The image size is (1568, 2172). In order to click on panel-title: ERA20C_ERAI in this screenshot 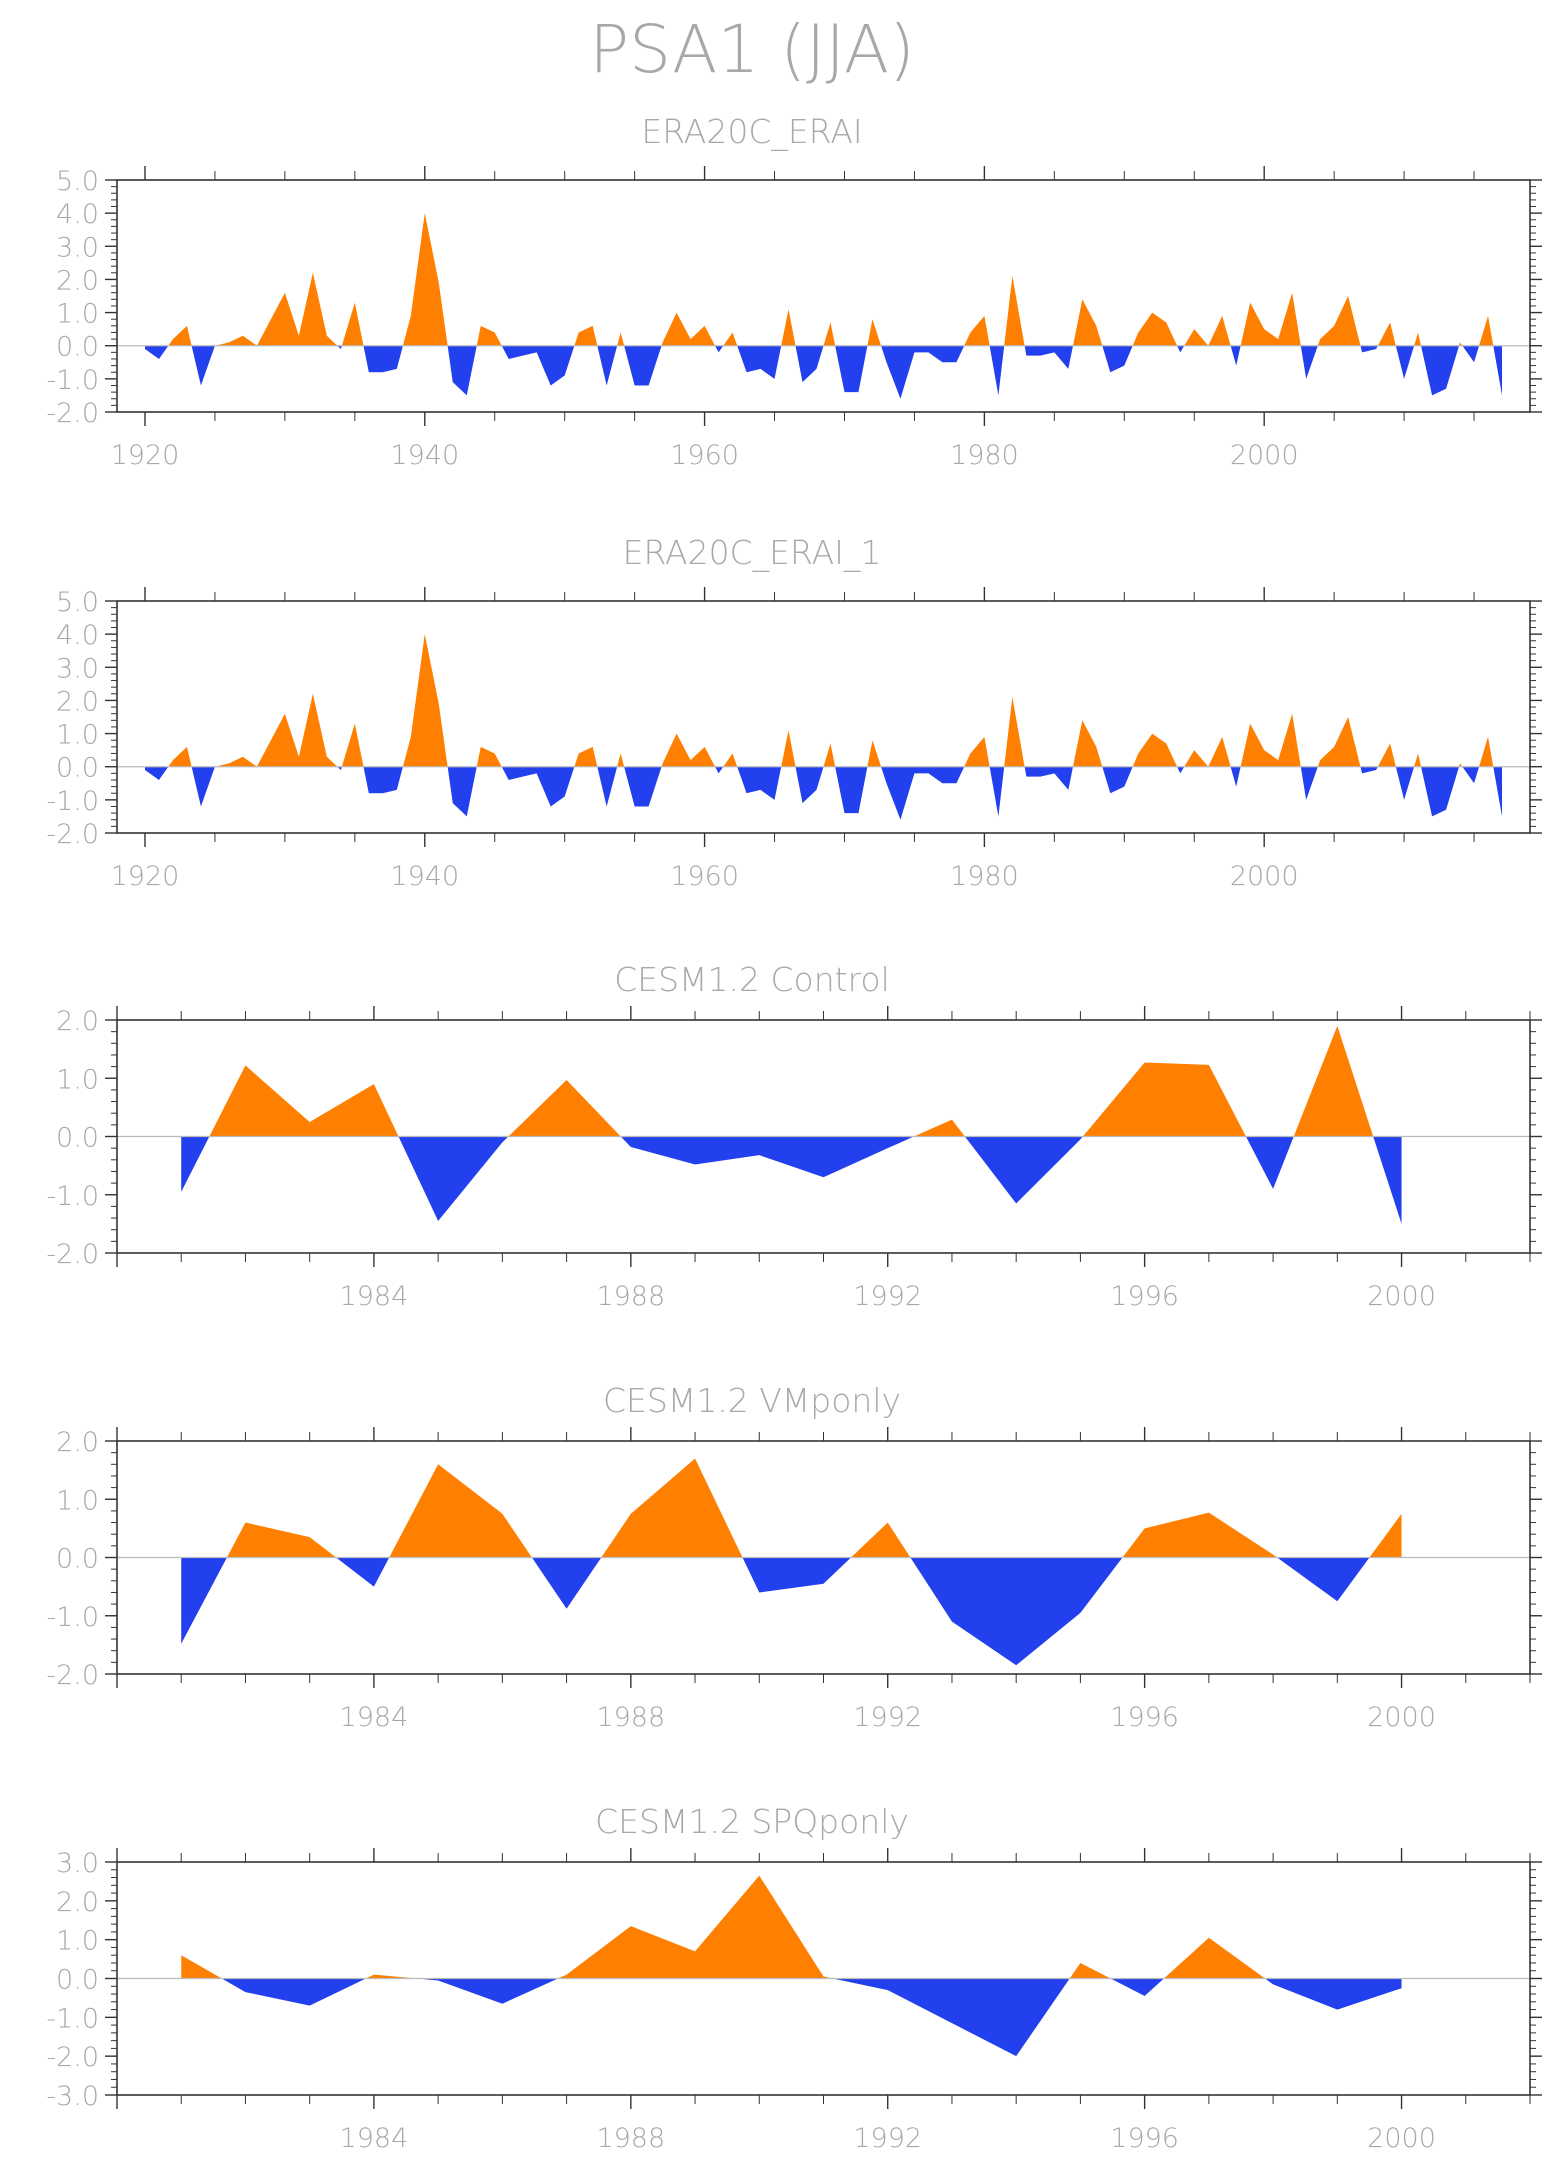, I will do `click(751, 132)`.